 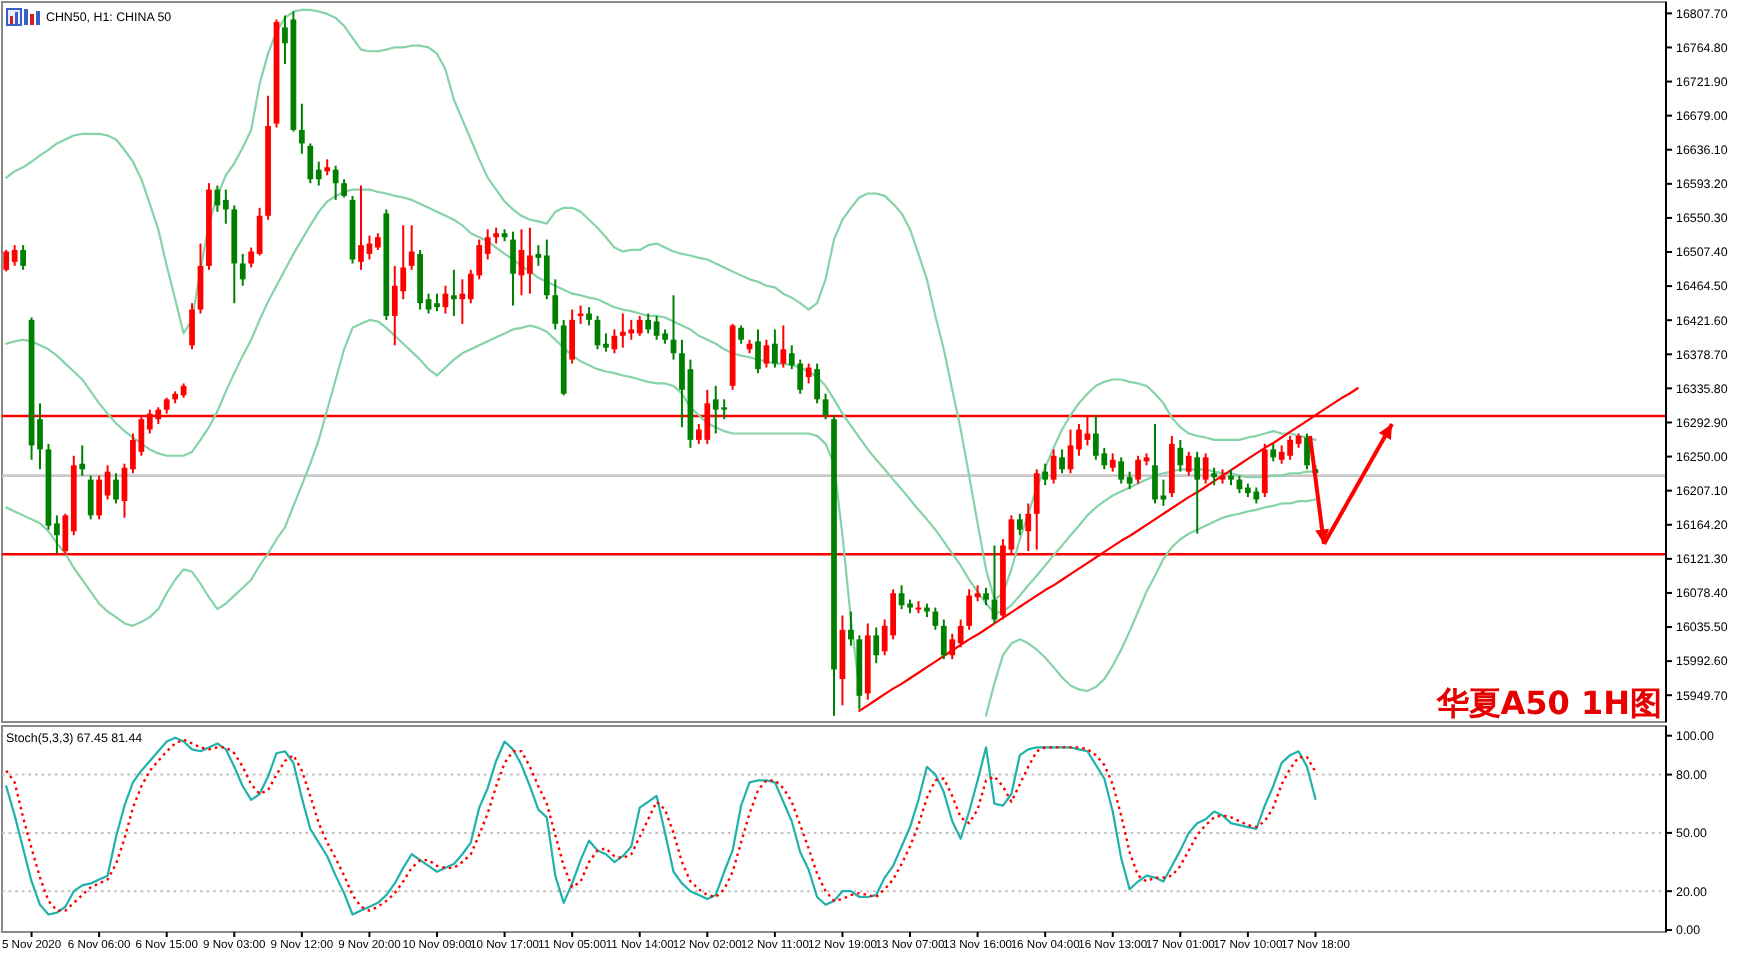 What do you see at coordinates (1548, 703) in the screenshot?
I see `annotation: 华夏A50 1H图` at bounding box center [1548, 703].